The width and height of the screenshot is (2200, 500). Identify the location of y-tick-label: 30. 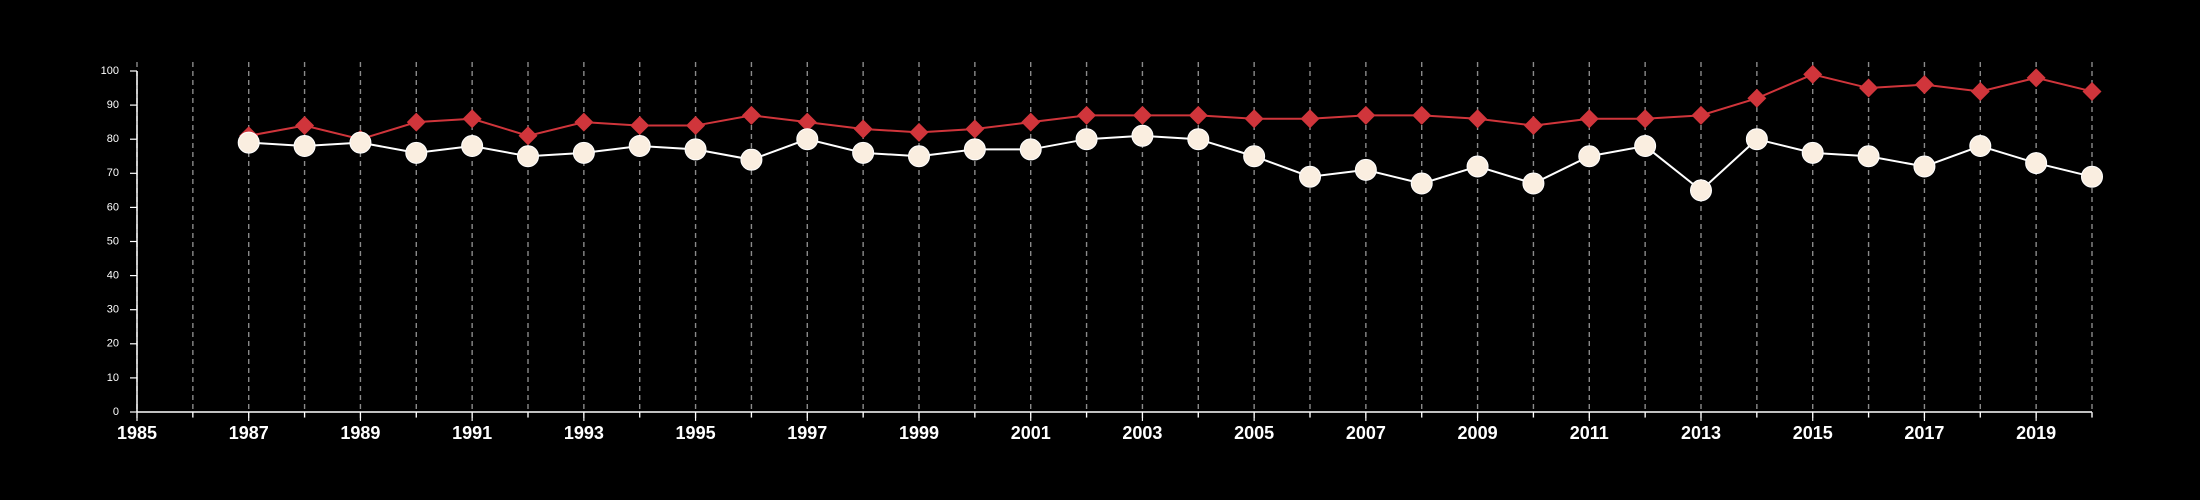
(113, 310).